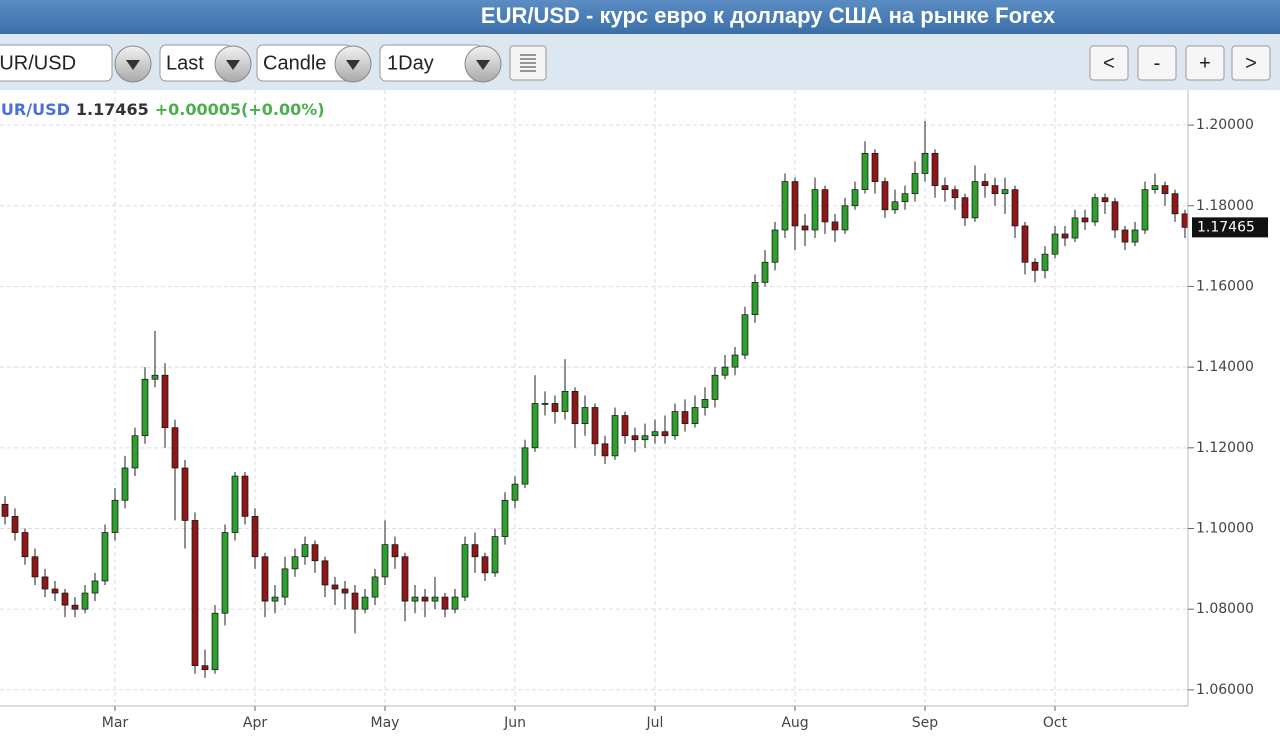 The image size is (1280, 742). I want to click on chart-type-text: Candle, so click(294, 63).